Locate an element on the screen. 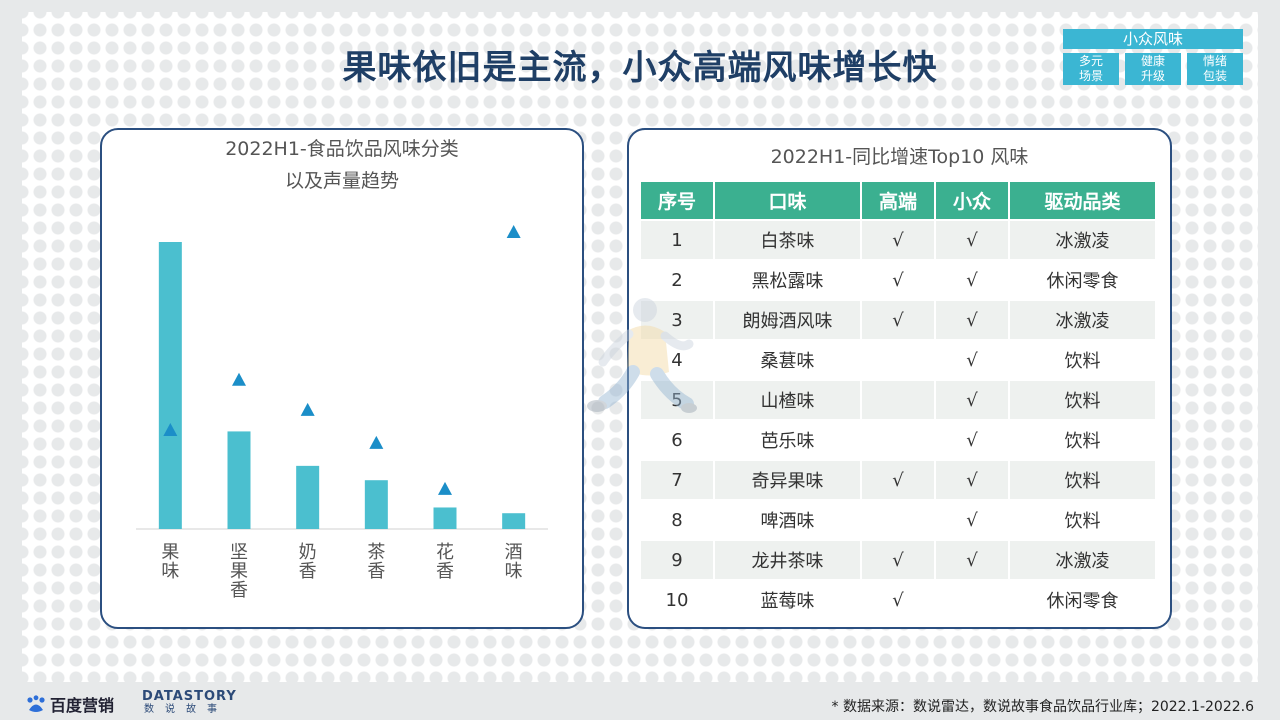  header-premium: 高端 is located at coordinates (898, 200).